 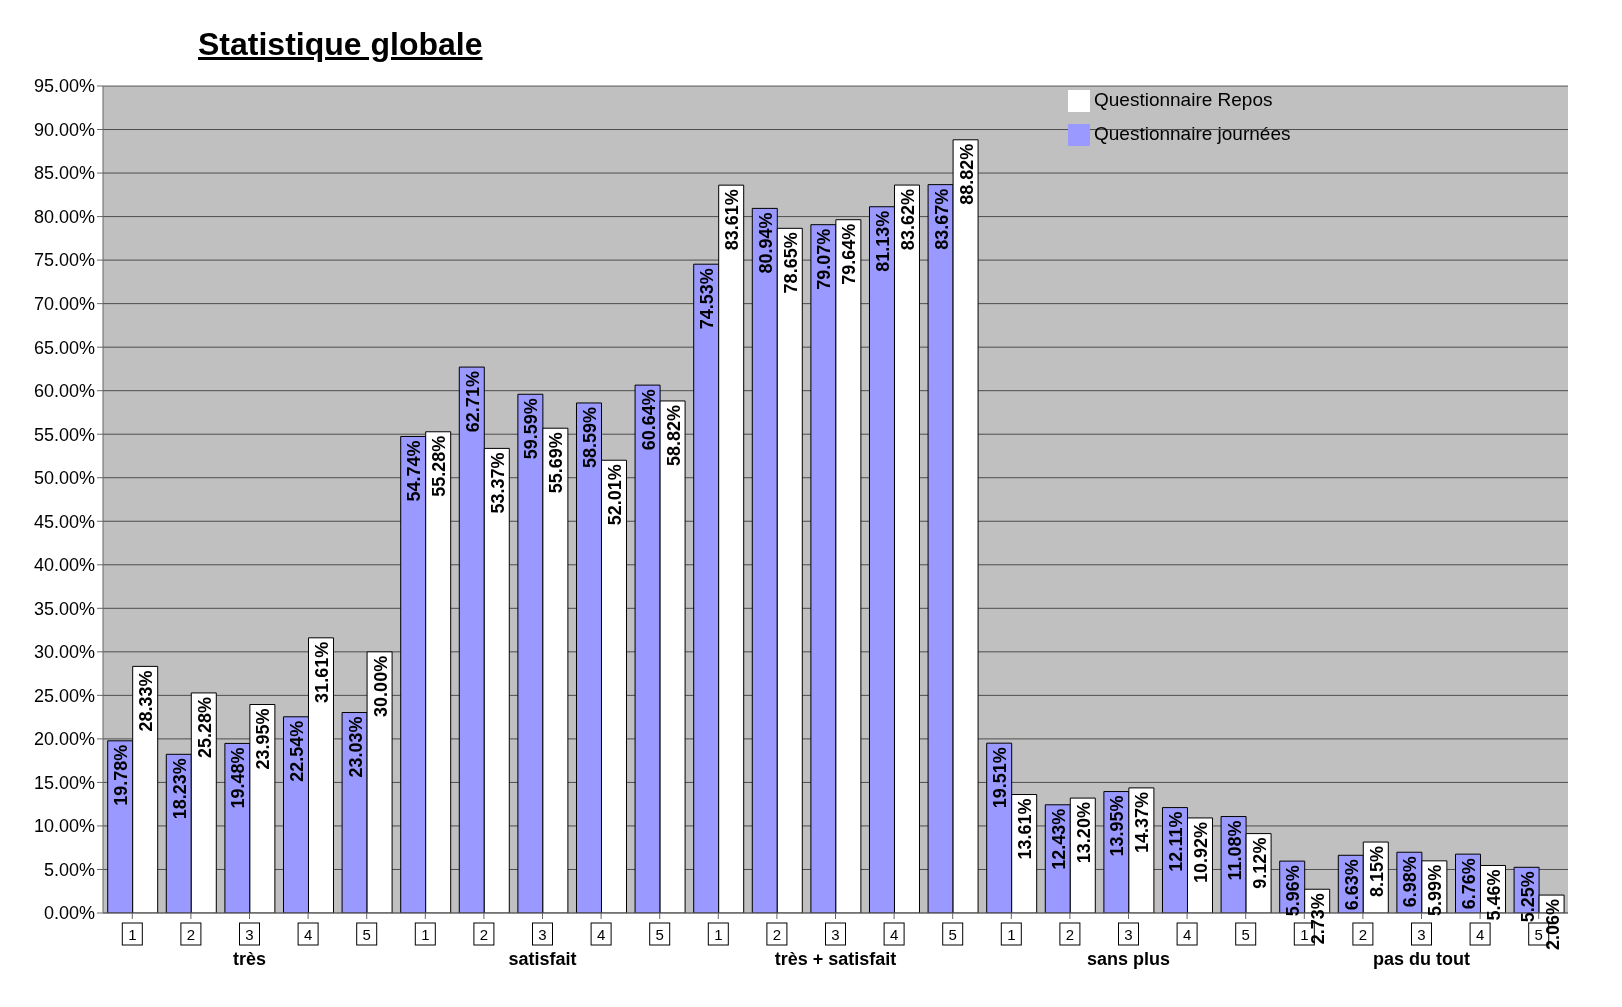 I want to click on y-tick-label: 35.00%, so click(x=64, y=608).